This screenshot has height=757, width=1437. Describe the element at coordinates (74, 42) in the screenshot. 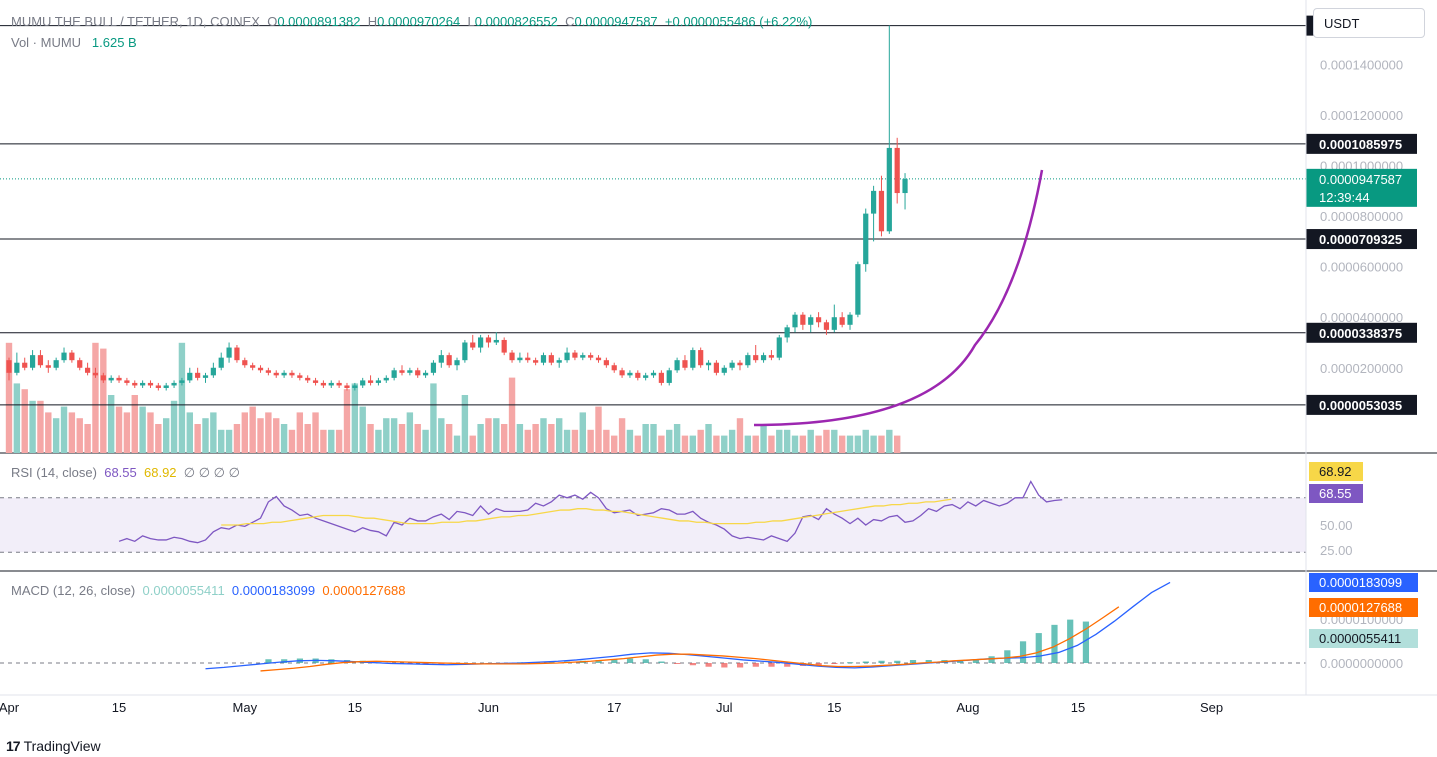

I see `volume-legend: Vol · MUMU 1.625 B` at that location.